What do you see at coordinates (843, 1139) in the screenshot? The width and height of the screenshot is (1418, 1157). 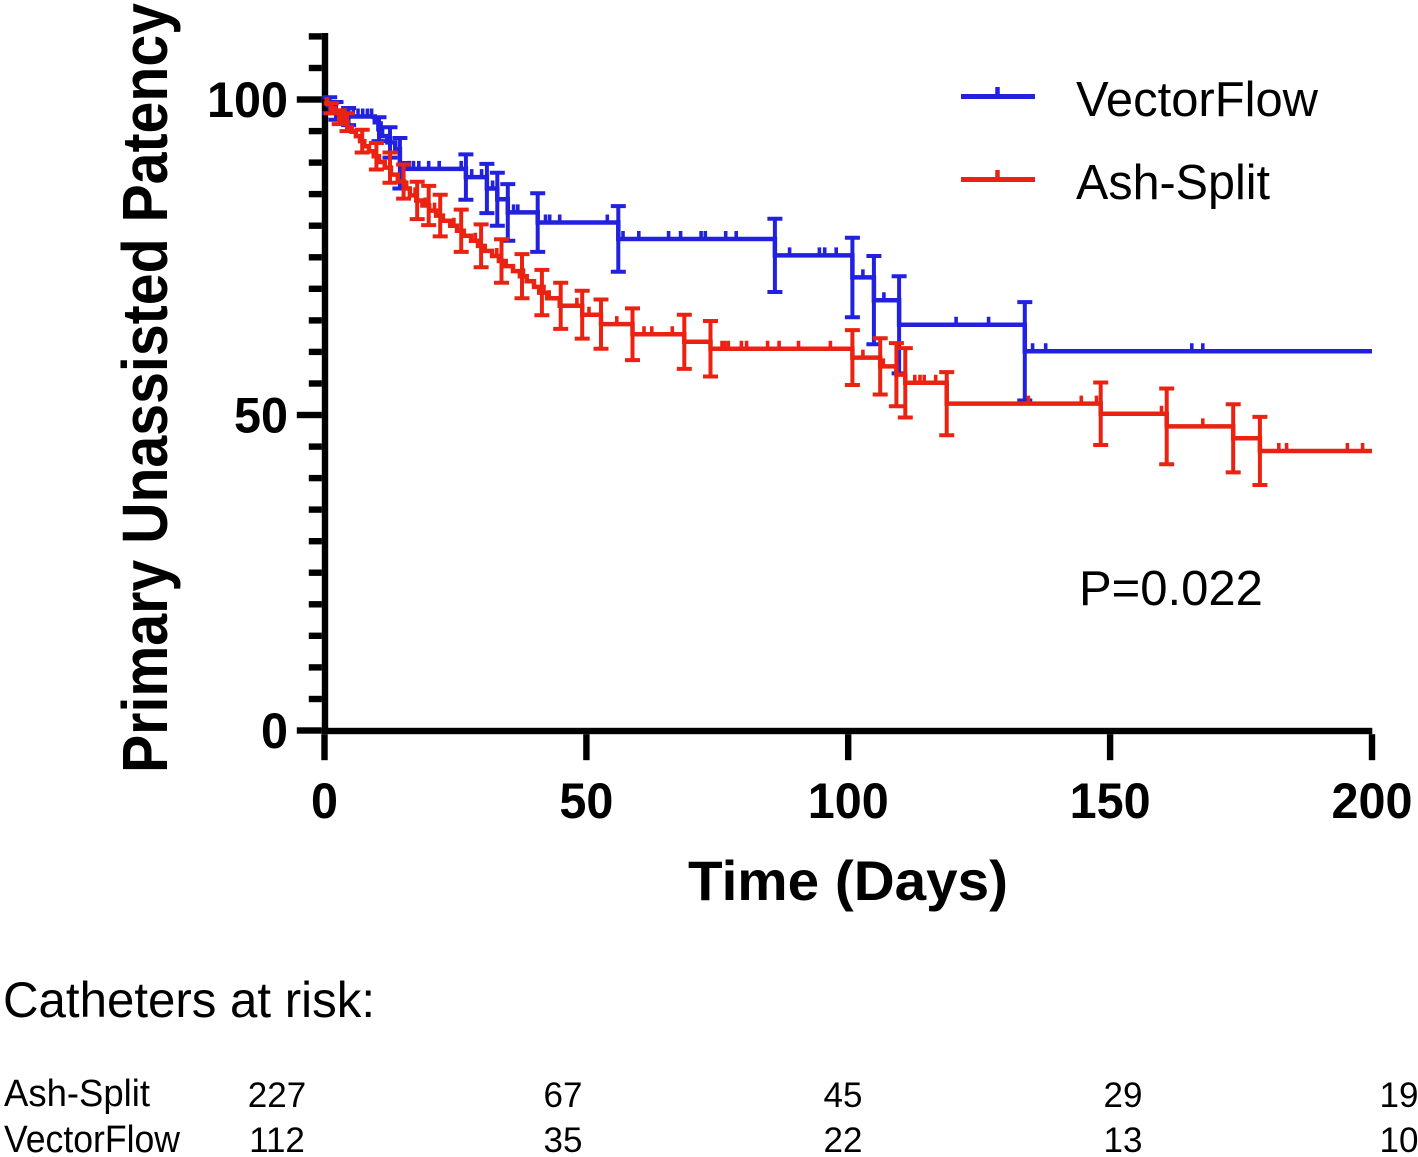 I see `svg-text: 22` at bounding box center [843, 1139].